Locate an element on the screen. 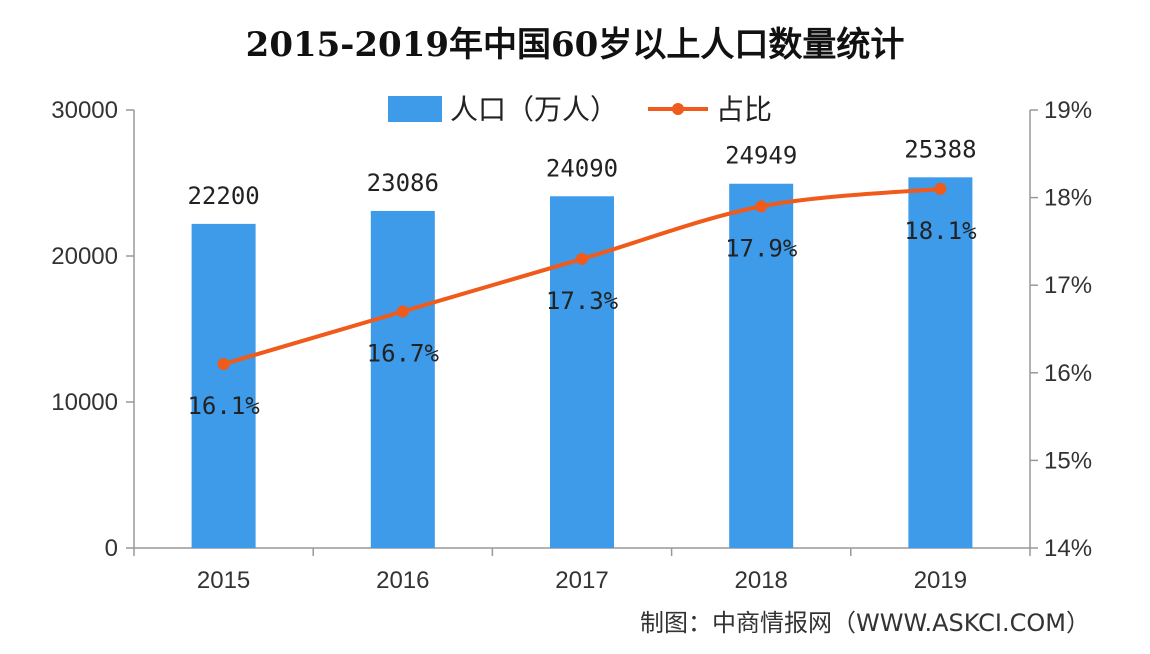  left-axis-tick-label: 30000 is located at coordinates (84, 110).